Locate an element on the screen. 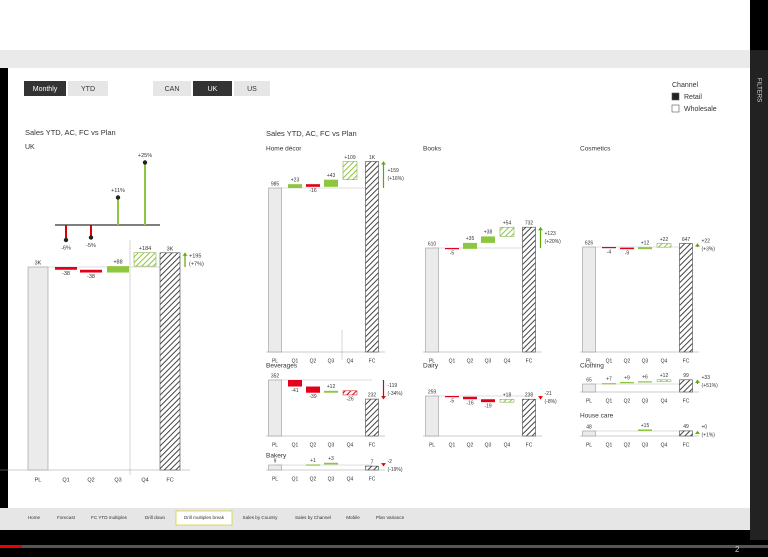 This screenshot has width=768, height=557. report-tab-label: Drill down is located at coordinates (155, 517).